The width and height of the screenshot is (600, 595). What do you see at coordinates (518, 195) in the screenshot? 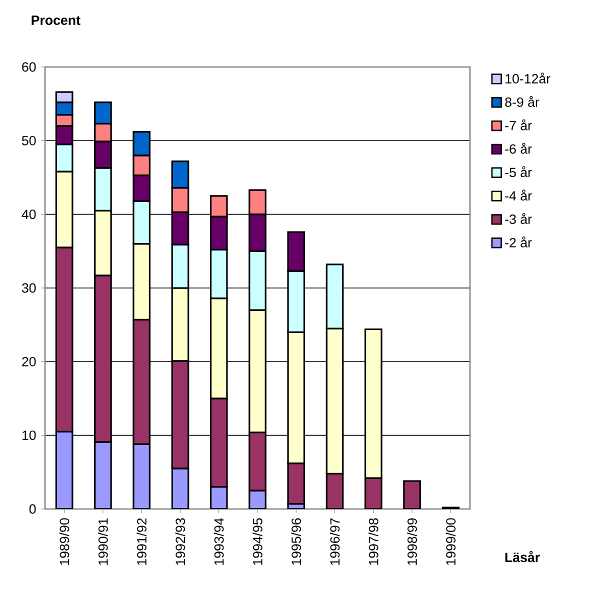
I see `legend-label: -4 år` at bounding box center [518, 195].